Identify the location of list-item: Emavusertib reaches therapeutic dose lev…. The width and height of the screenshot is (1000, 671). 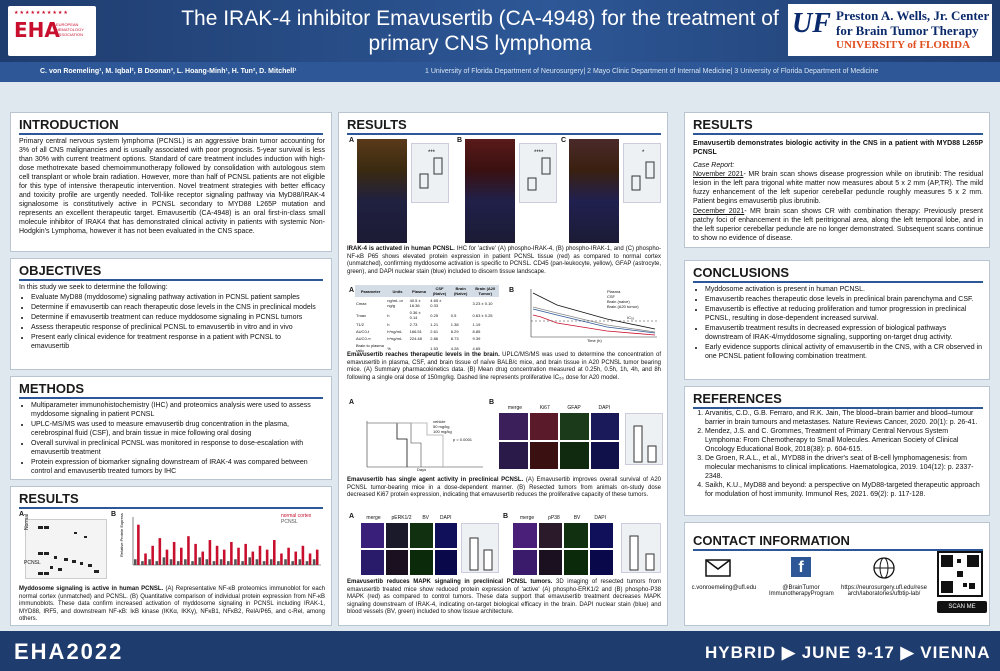
(844, 299).